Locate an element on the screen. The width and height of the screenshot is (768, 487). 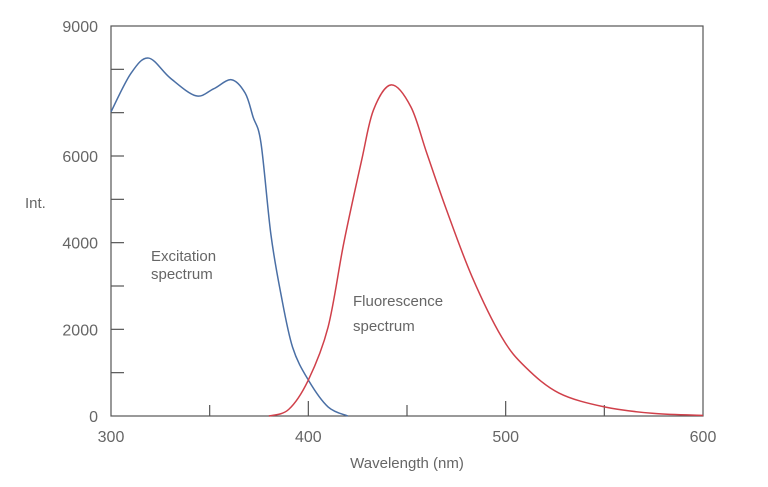
y-tick-label: 6000 is located at coordinates (80, 157).